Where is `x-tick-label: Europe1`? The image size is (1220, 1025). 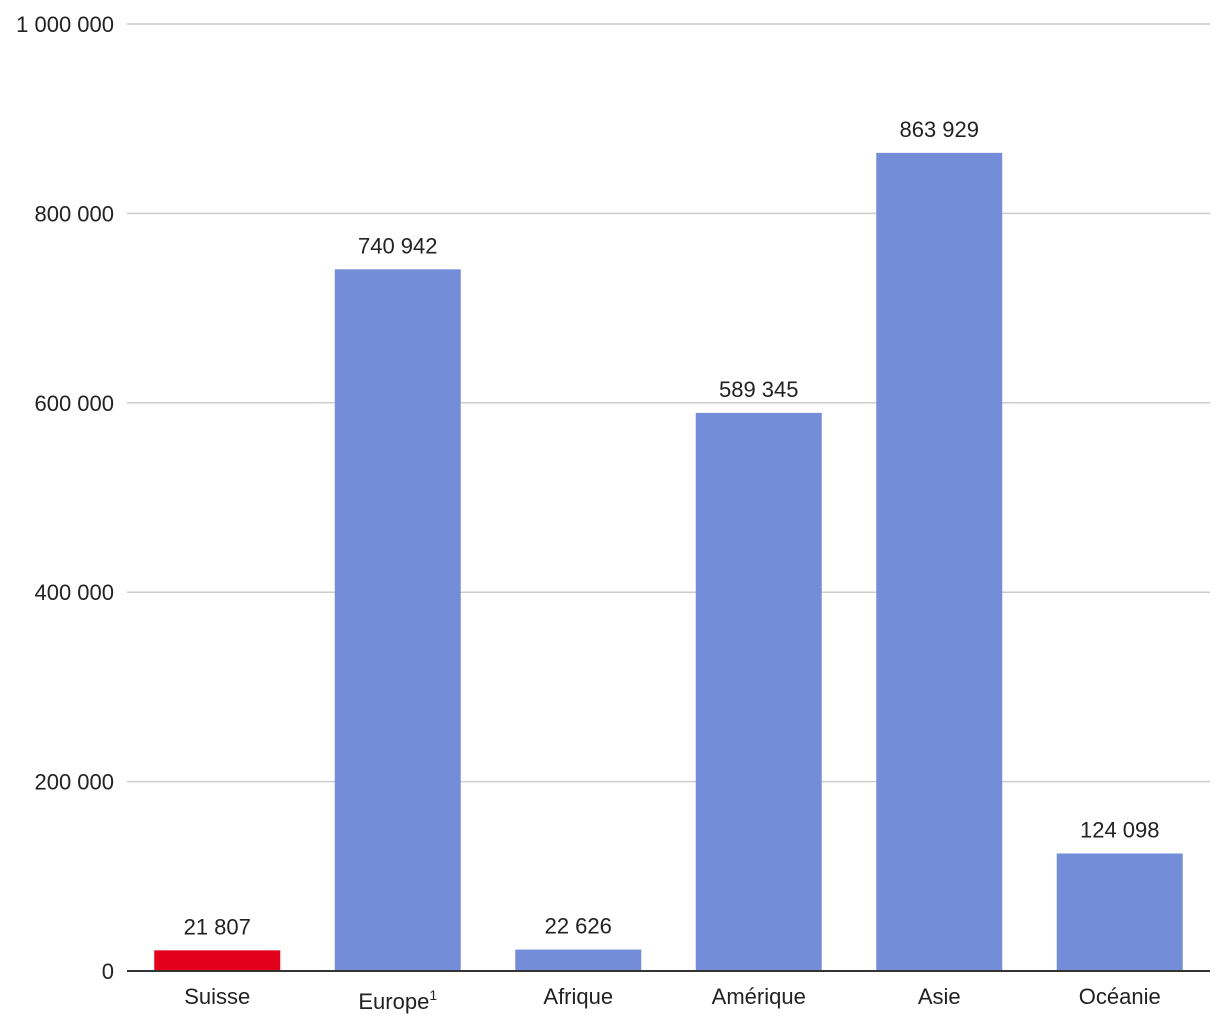 x-tick-label: Europe1 is located at coordinates (397, 1000).